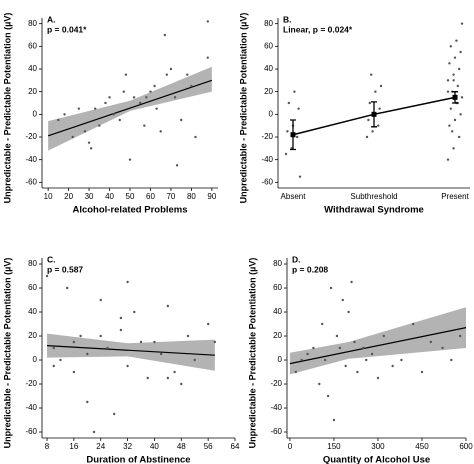 The image size is (474, 464). Describe the element at coordinates (51, 259) in the screenshot. I see `panel-label: C.` at that location.